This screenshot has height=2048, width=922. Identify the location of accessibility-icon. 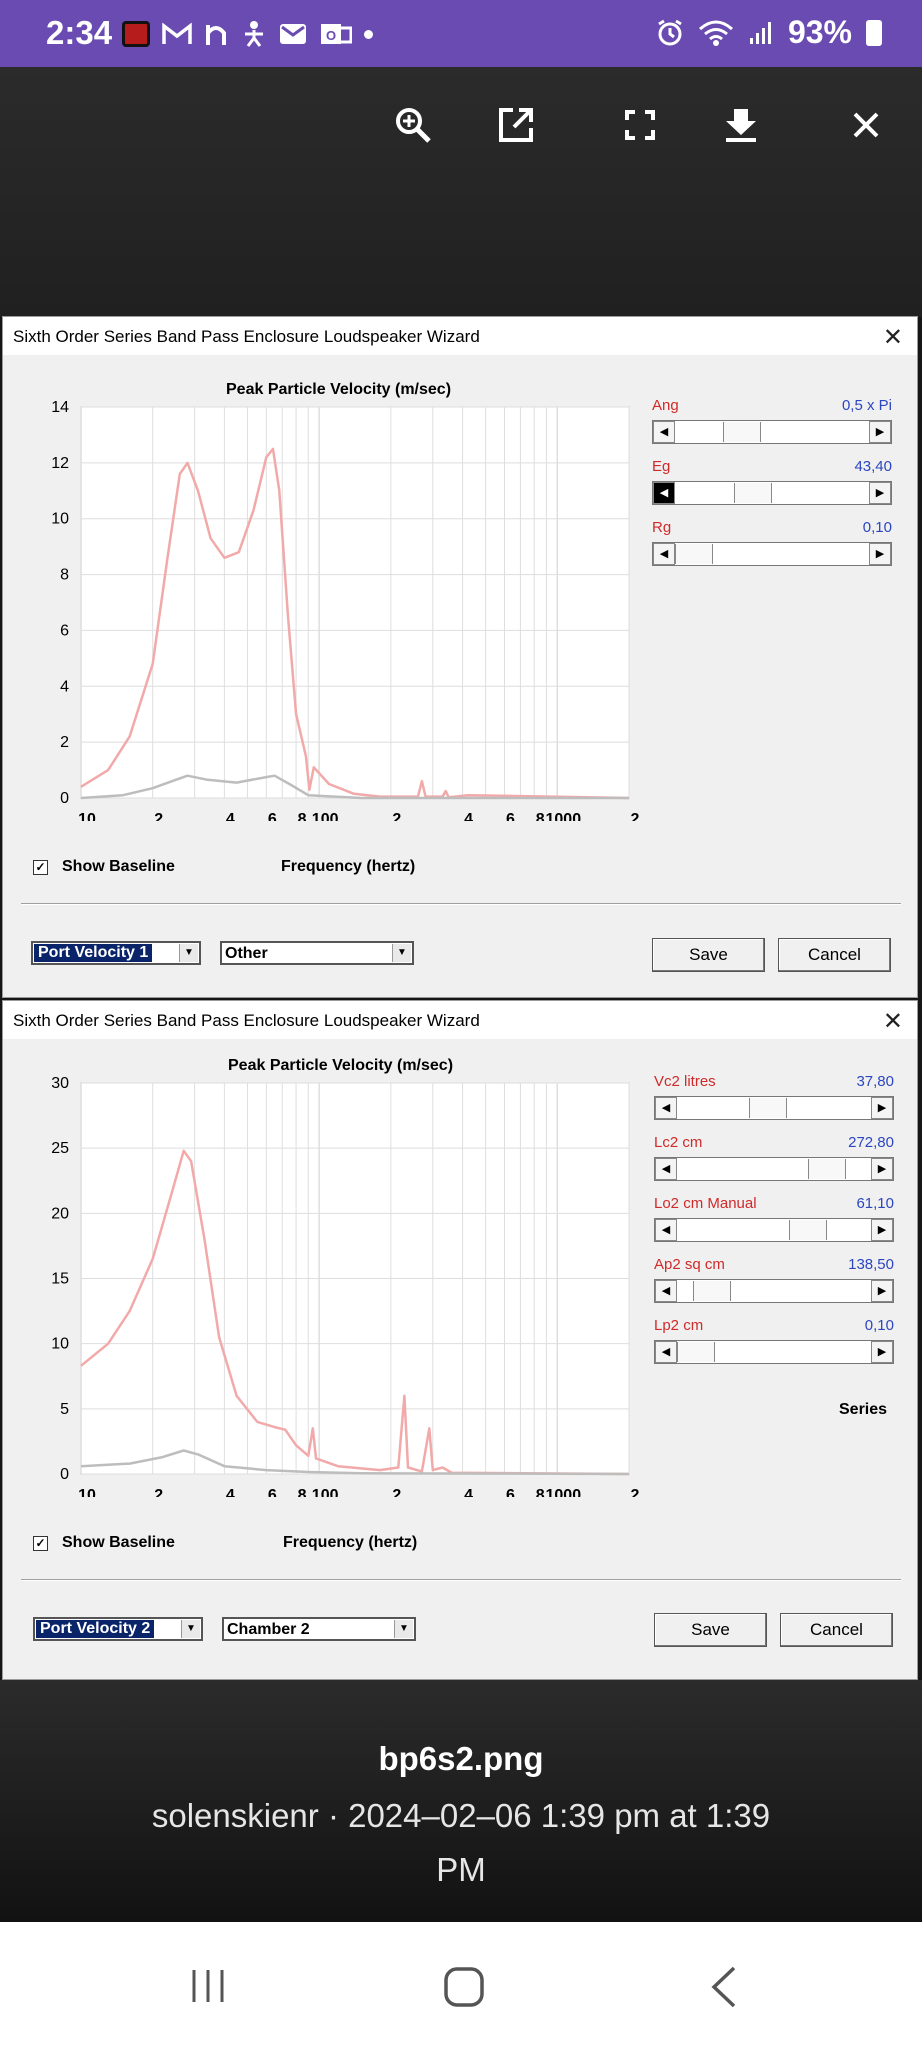
(254, 34).